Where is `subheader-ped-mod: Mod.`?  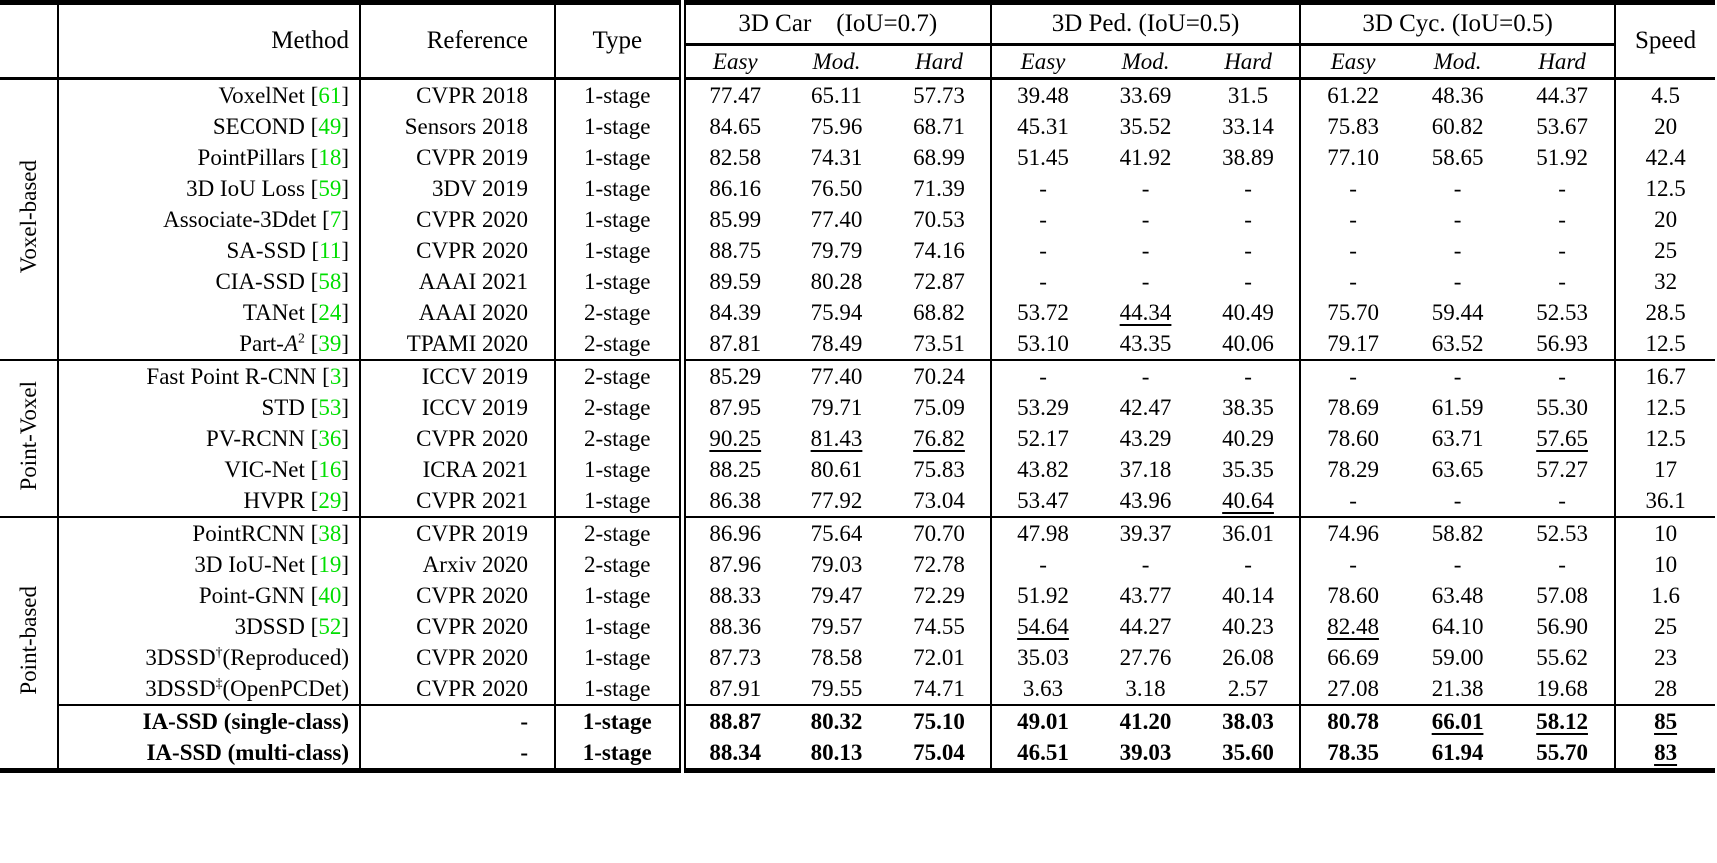
subheader-ped-mod: Mod. is located at coordinates (1146, 62).